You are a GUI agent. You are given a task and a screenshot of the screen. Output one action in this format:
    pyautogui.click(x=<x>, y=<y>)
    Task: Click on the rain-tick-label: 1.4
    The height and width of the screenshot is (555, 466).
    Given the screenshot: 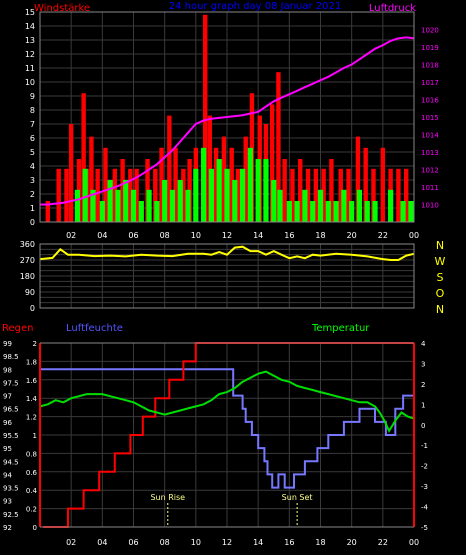 What is the action you would take?
    pyautogui.click(x=32, y=399)
    